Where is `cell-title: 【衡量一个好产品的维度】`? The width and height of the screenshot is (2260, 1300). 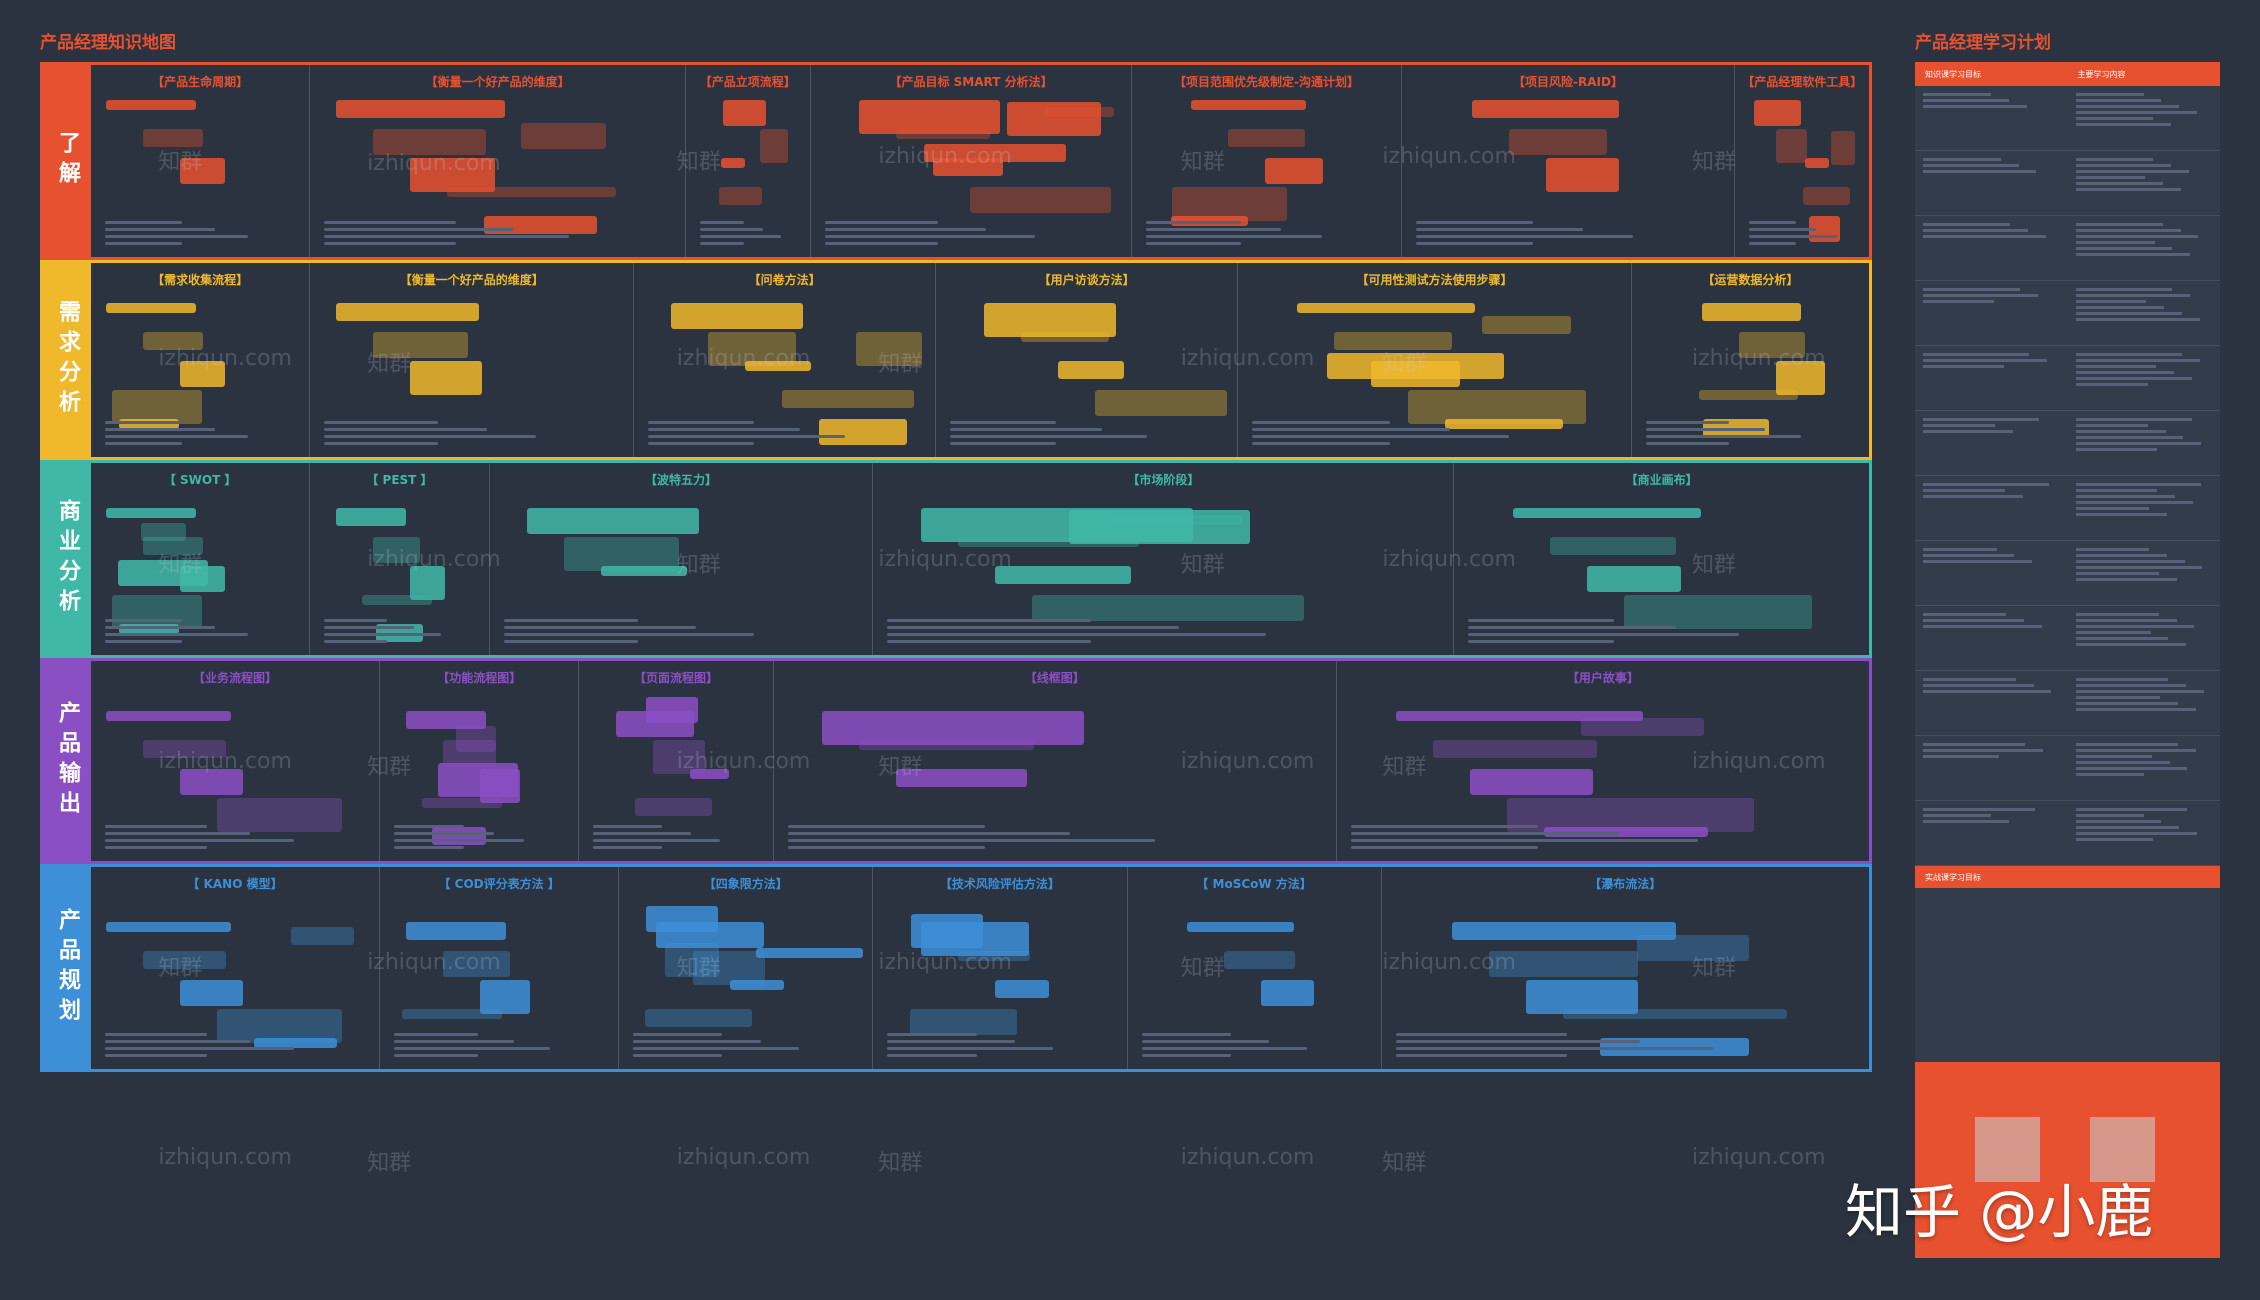
cell-title: 【衡量一个好产品的维度】 is located at coordinates (471, 280).